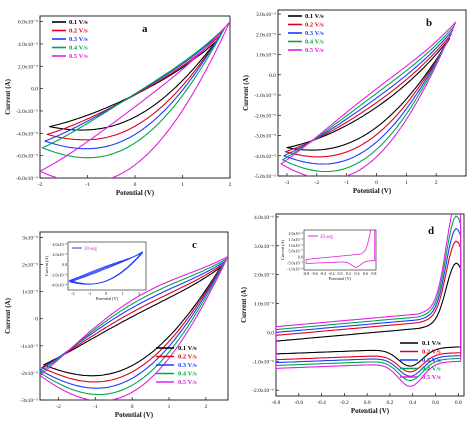 This screenshot has width=474, height=432. What do you see at coordinates (264, 276) in the screenshot?
I see `y-tick-label: 2.0x10⁻⁶` at bounding box center [264, 276].